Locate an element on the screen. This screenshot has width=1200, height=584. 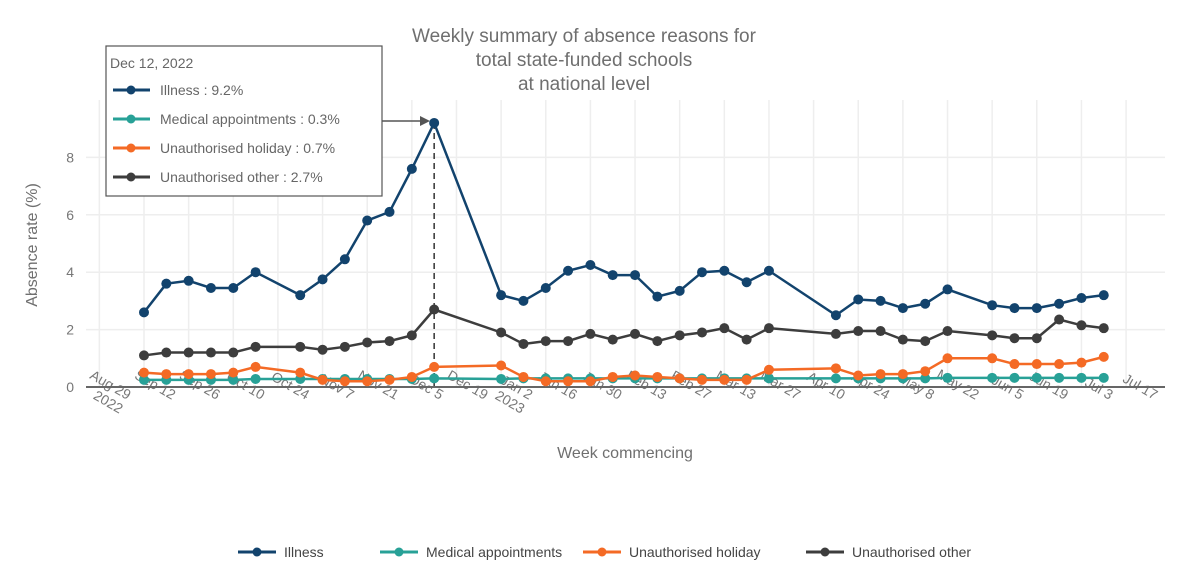
legend-item: Unauthorised holiday is located at coordinates (672, 552).